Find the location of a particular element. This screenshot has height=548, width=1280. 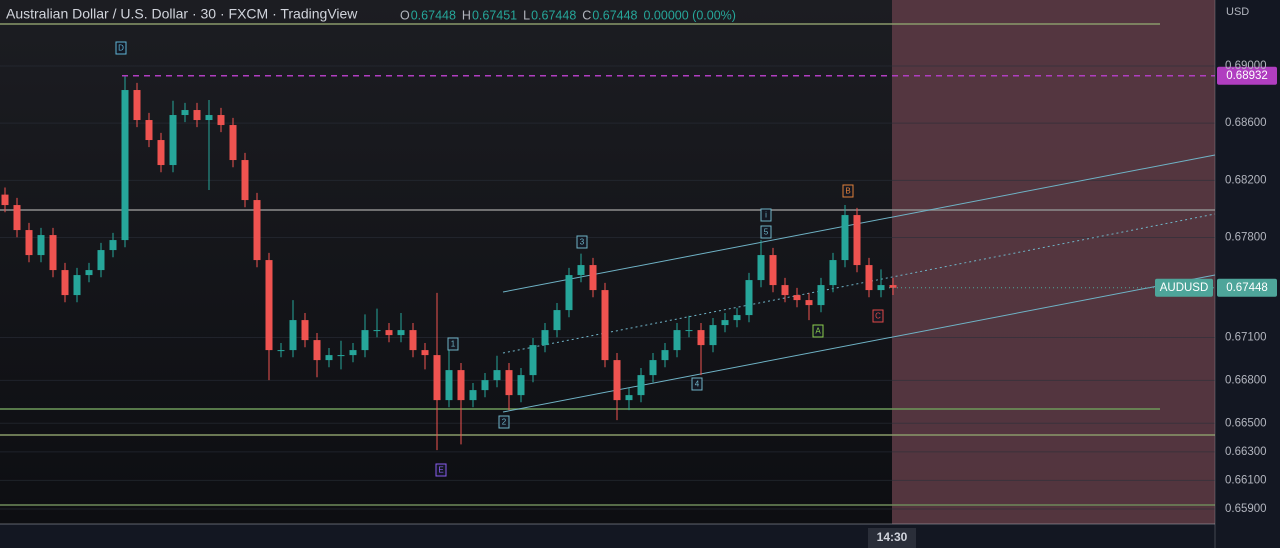

symbol-box is located at coordinates (1184, 287).